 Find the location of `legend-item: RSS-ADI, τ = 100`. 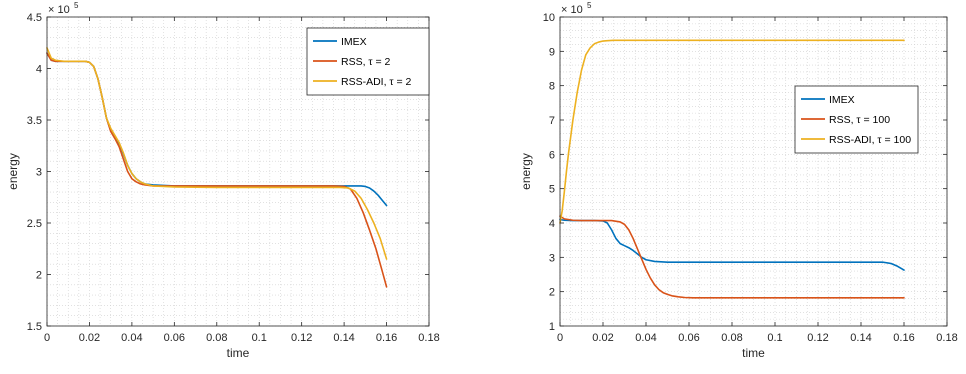

legend-item: RSS-ADI, τ = 100 is located at coordinates (856, 140).